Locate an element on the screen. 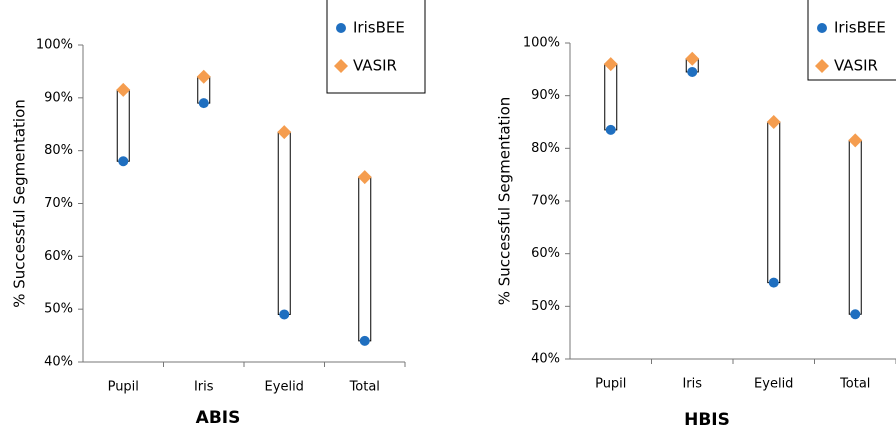 This screenshot has height=434, width=896. chart-title: ABIS is located at coordinates (218, 418).